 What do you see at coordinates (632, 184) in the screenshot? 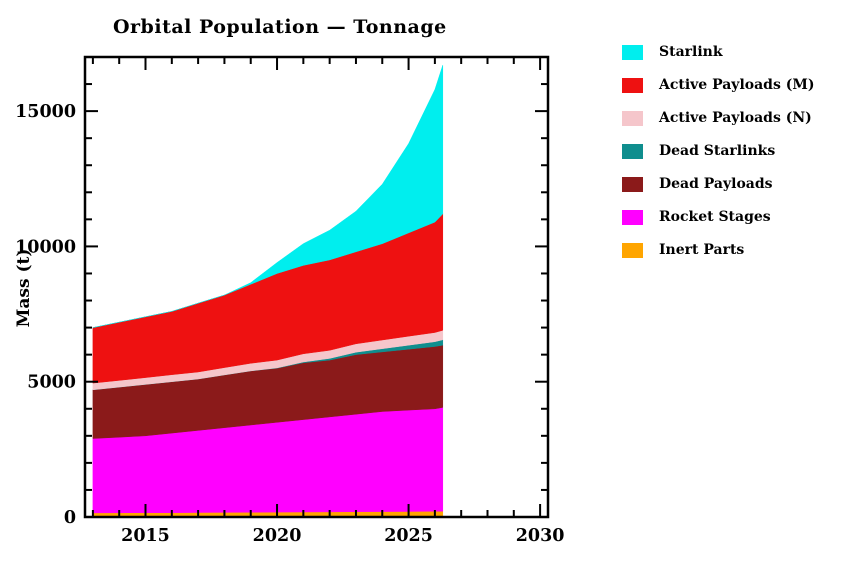
I see `legend-swatch-dead-payloads` at bounding box center [632, 184].